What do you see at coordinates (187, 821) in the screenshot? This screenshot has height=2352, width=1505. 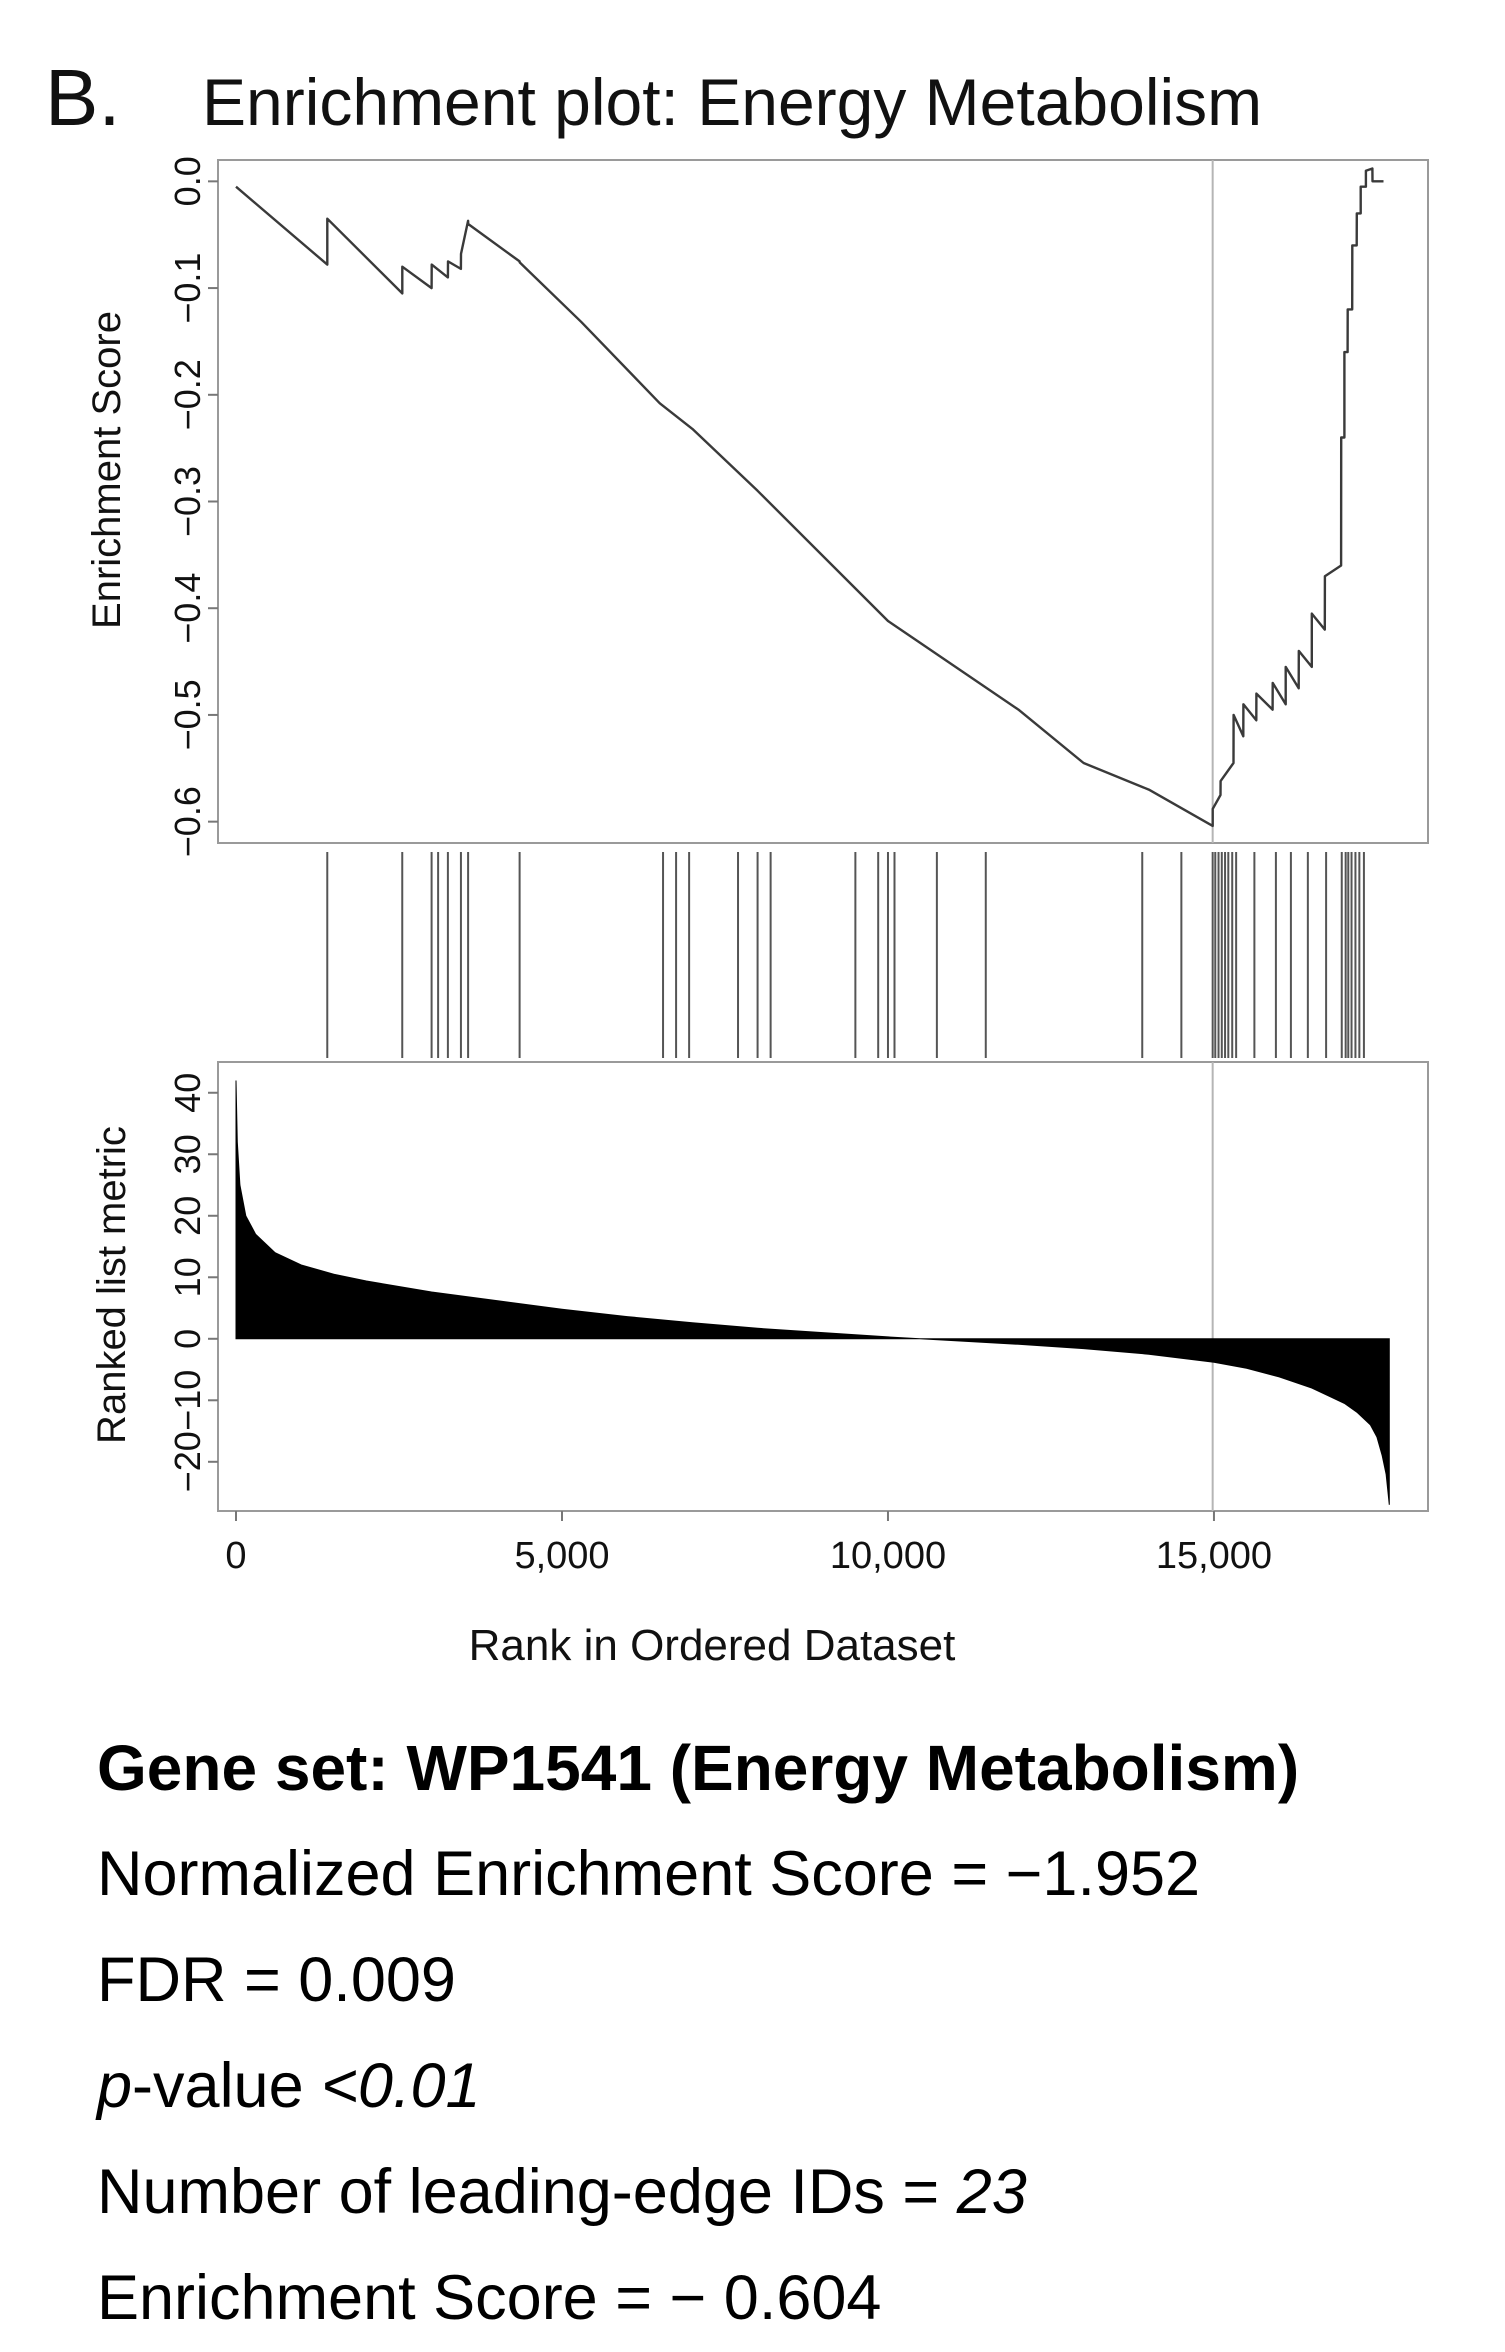 I see `enrichment-y-tick-label: −0.6` at bounding box center [187, 821].